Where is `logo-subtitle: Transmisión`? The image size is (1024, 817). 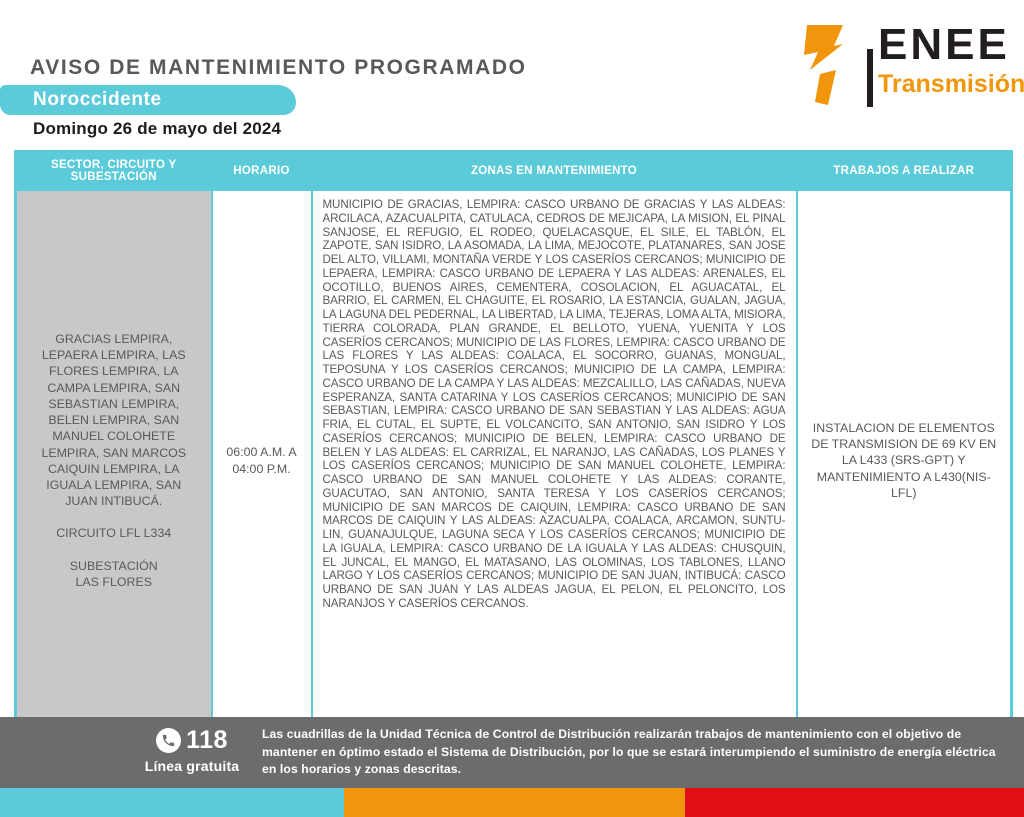
logo-subtitle: Transmisión is located at coordinates (951, 84).